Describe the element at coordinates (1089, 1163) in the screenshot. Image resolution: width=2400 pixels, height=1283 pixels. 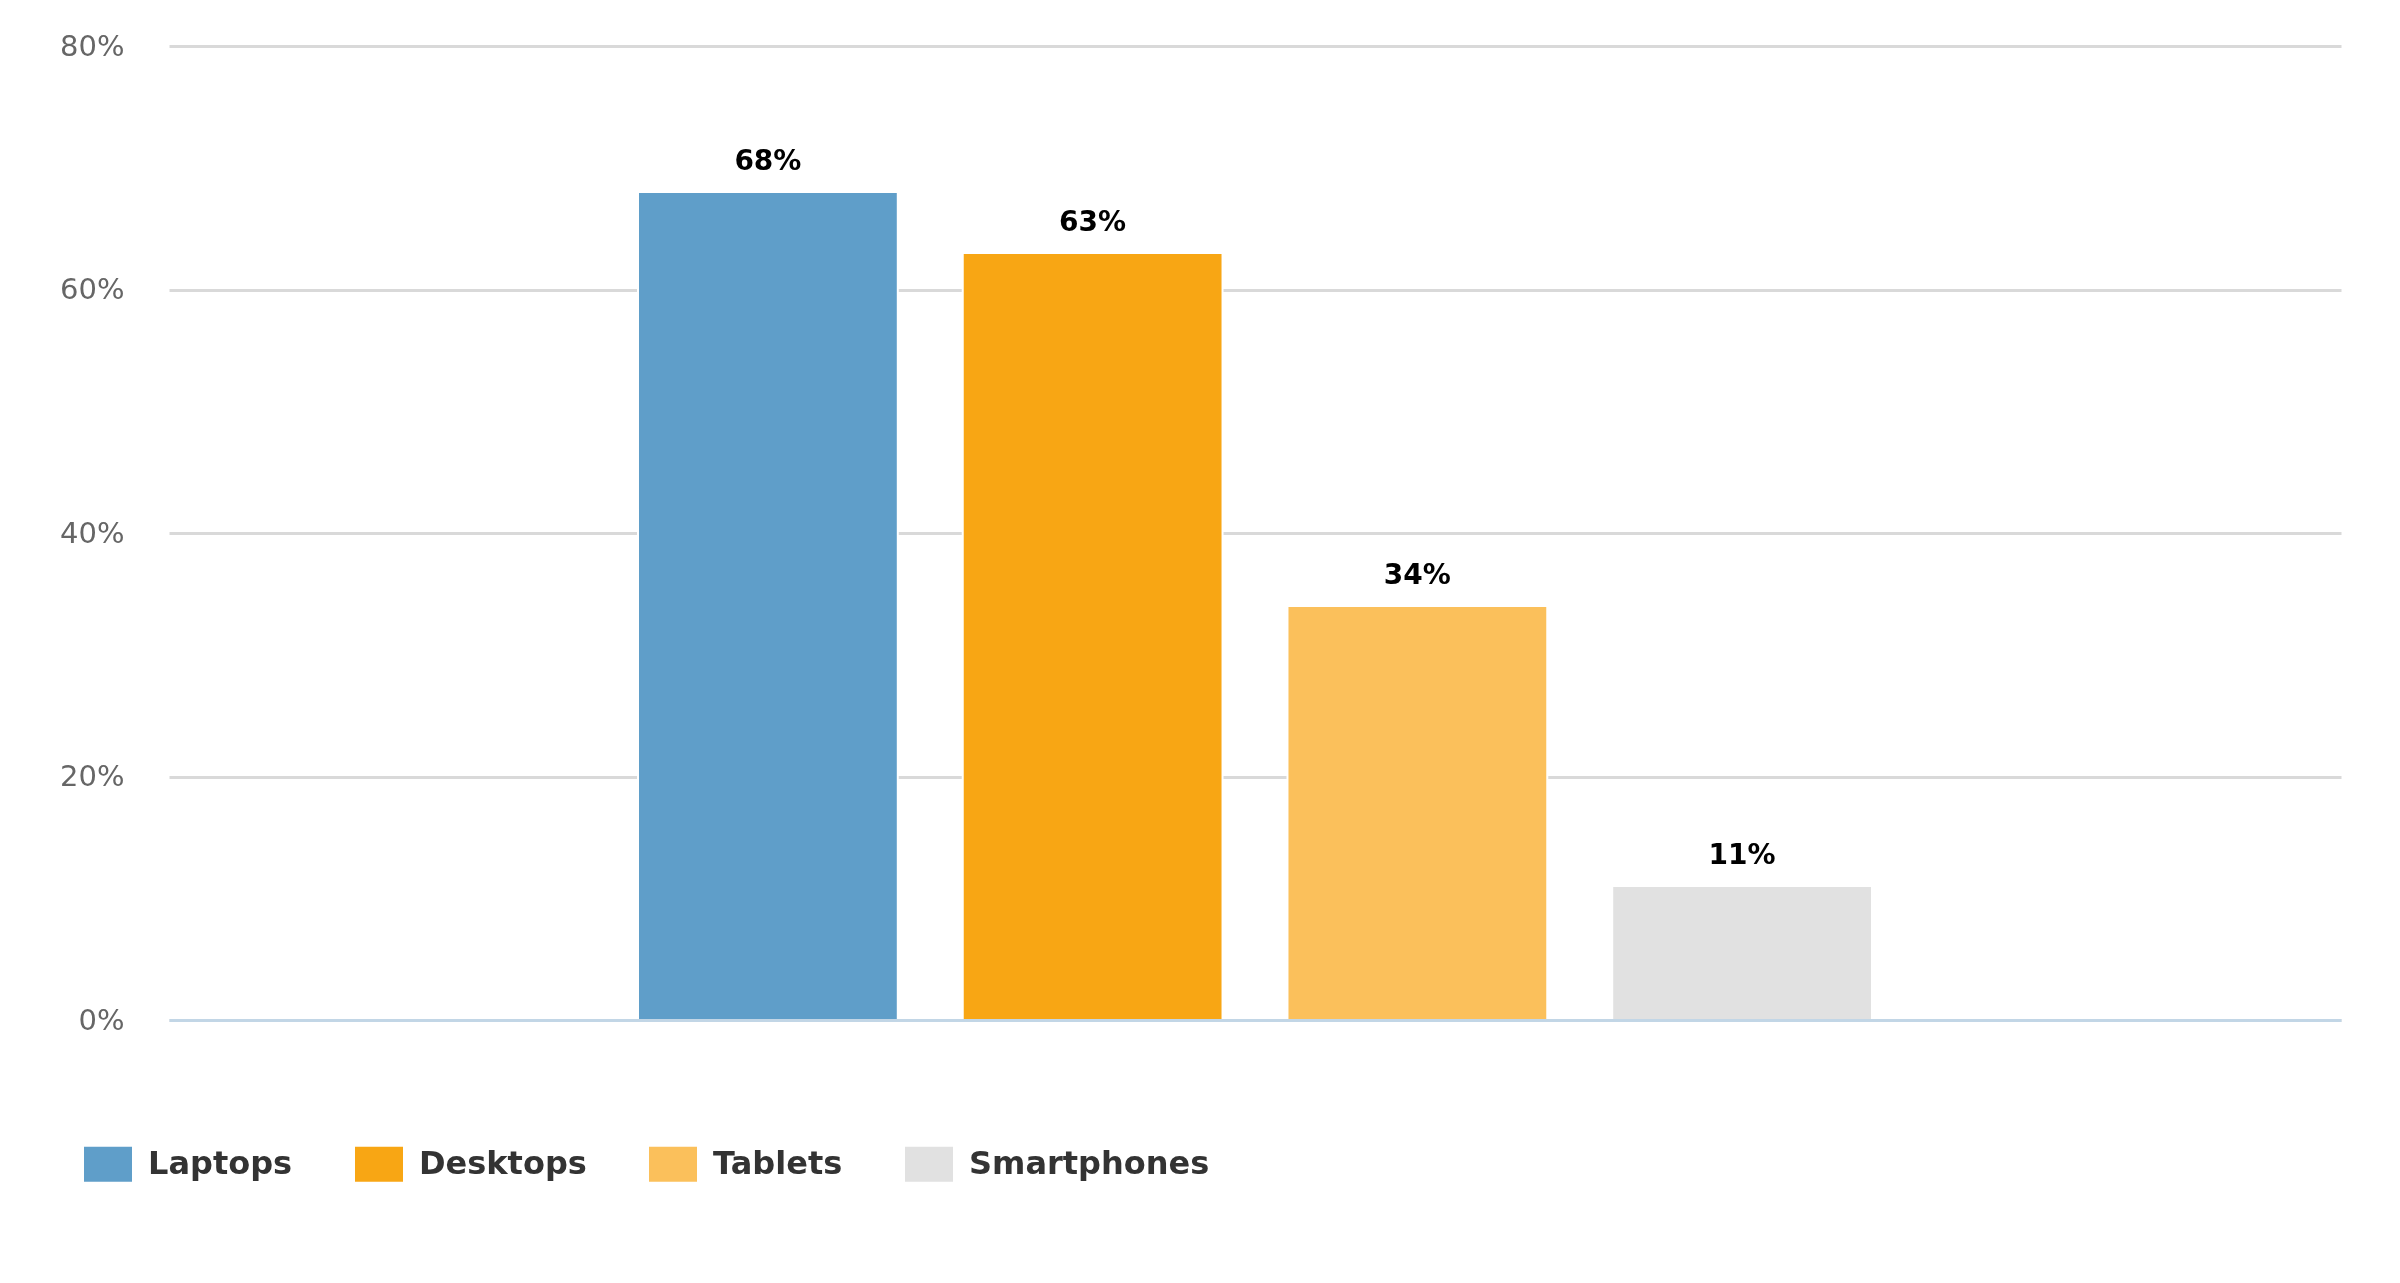
I see `legend-label: Smartphones` at that location.